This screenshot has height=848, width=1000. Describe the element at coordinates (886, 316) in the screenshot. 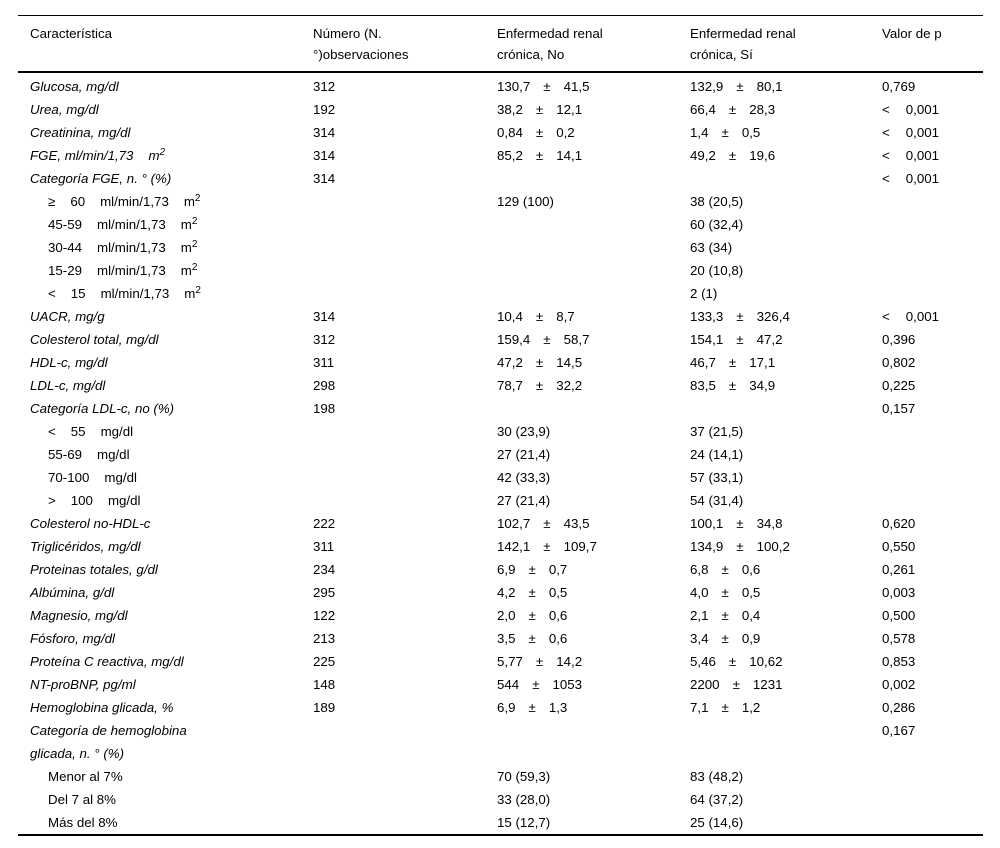

I see `less-than-symbol: <` at that location.